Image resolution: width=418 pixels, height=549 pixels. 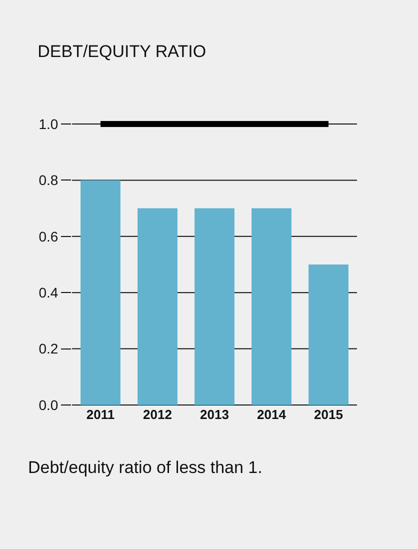 What do you see at coordinates (48, 124) in the screenshot?
I see `y-tick-label: 1.0` at bounding box center [48, 124].